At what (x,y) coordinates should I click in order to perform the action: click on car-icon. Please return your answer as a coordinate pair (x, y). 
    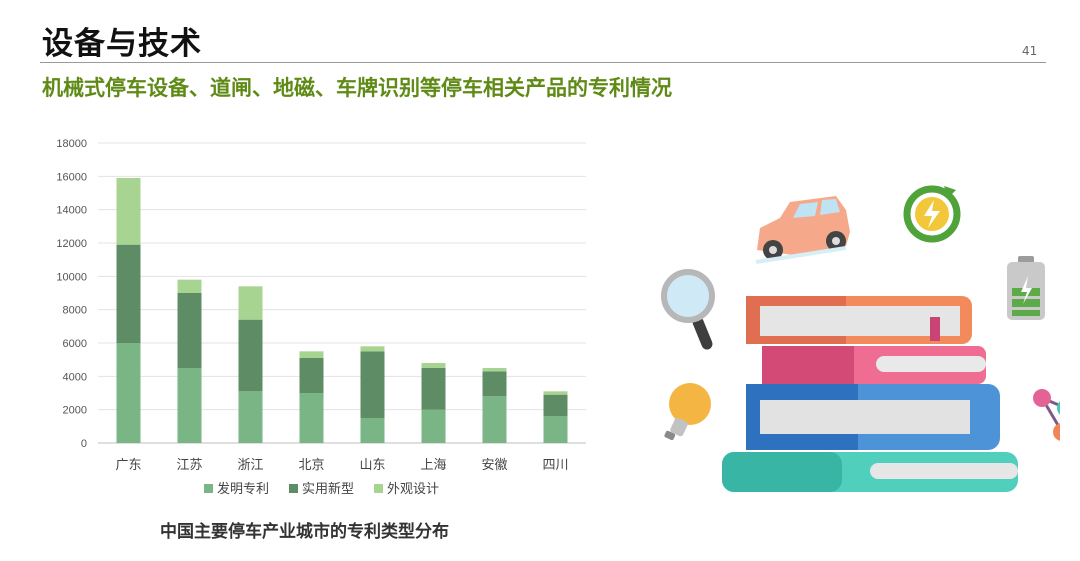
    Looking at the image, I should click on (802, 230).